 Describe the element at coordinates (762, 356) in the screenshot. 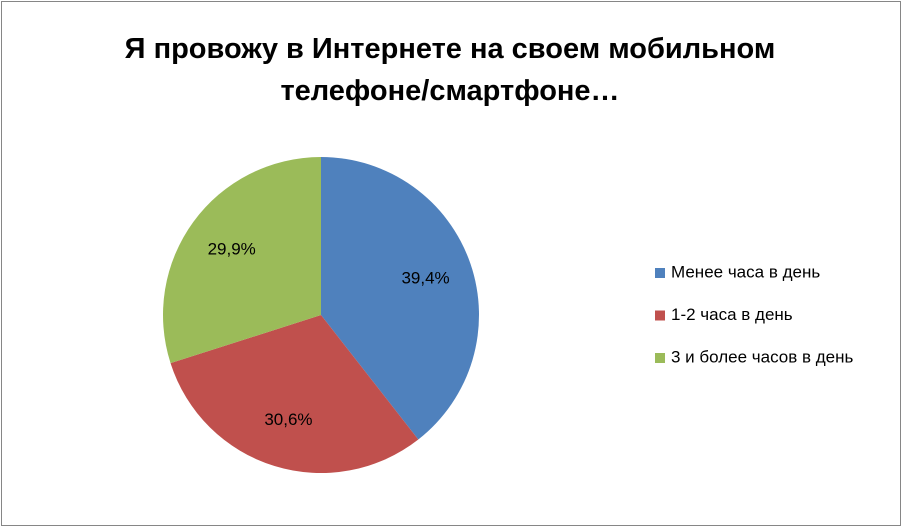

I see `legend-label: 3 и более часов в день` at that location.